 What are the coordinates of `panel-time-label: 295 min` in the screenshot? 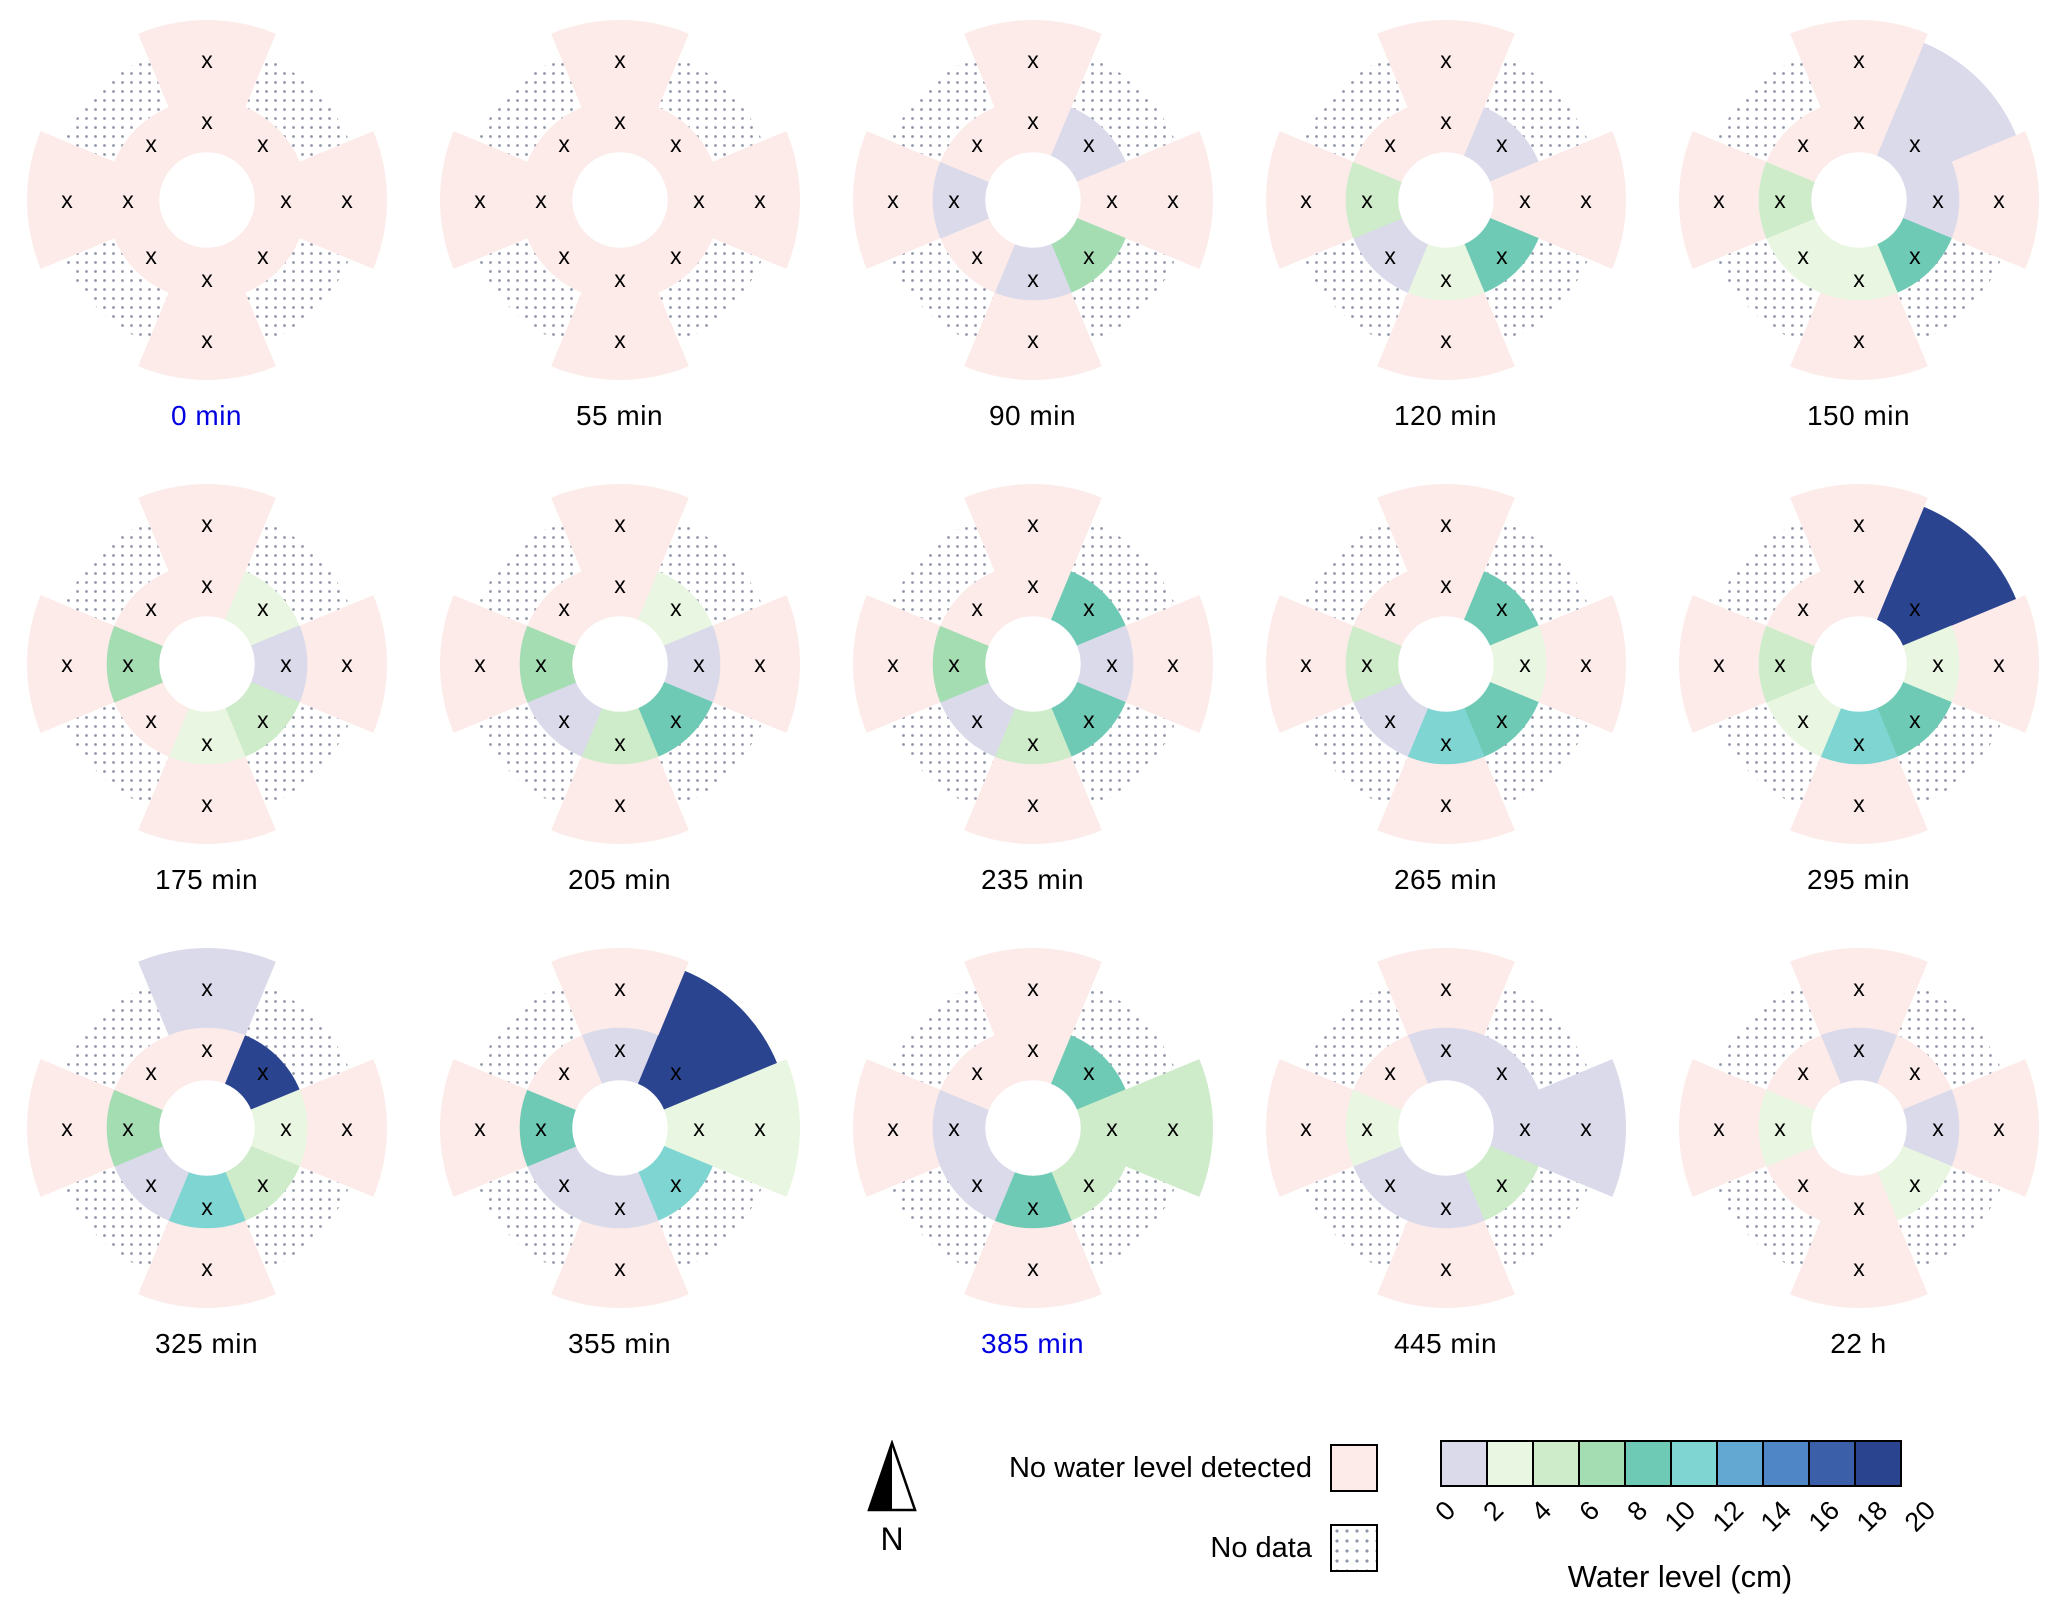 It's located at (1858, 879).